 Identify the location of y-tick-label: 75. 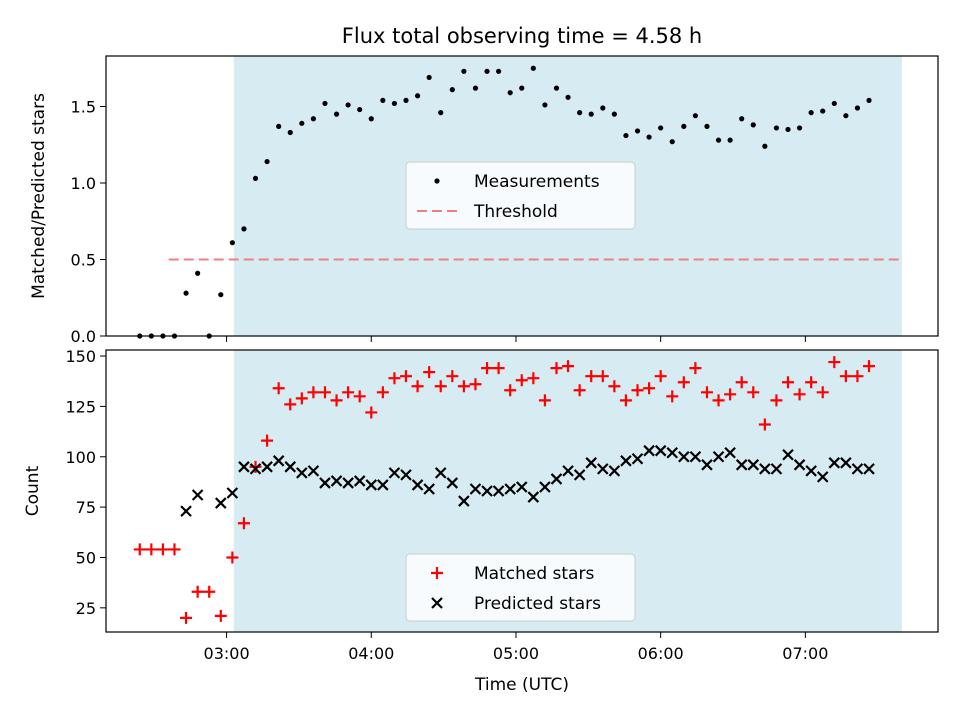
(86, 507).